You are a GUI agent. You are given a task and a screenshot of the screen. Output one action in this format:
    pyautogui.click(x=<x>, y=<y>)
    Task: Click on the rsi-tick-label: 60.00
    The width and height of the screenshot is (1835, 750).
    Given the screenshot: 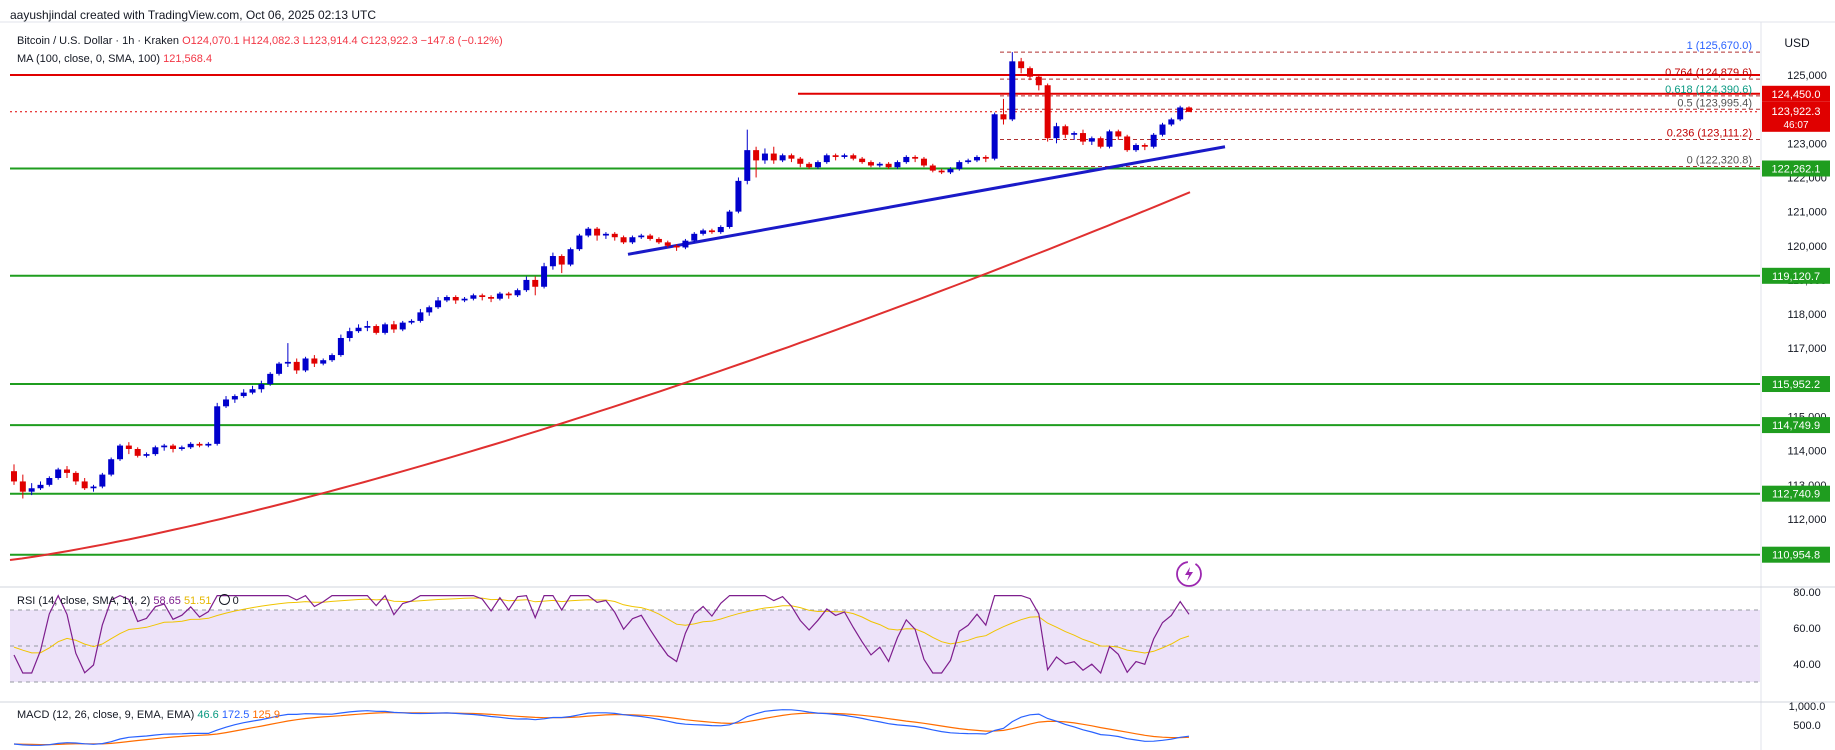 What is the action you would take?
    pyautogui.click(x=1807, y=629)
    